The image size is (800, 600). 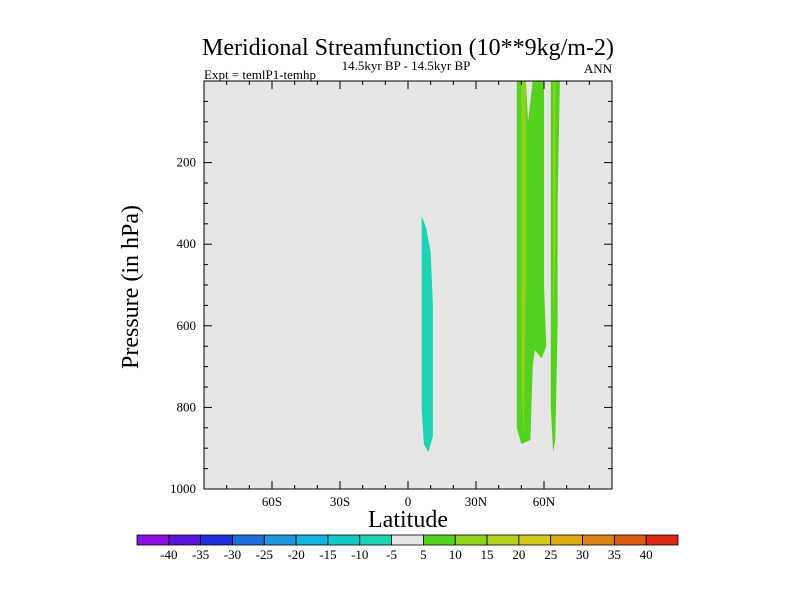 What do you see at coordinates (187, 243) in the screenshot?
I see `y-tick-label: 400` at bounding box center [187, 243].